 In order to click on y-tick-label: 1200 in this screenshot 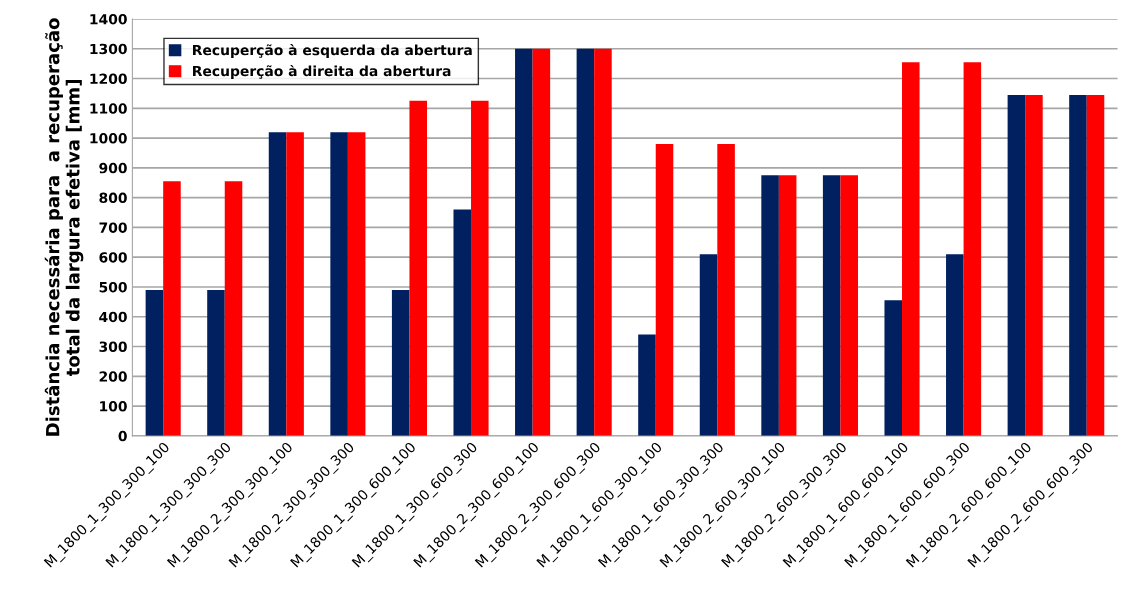, I will do `click(108, 78)`.